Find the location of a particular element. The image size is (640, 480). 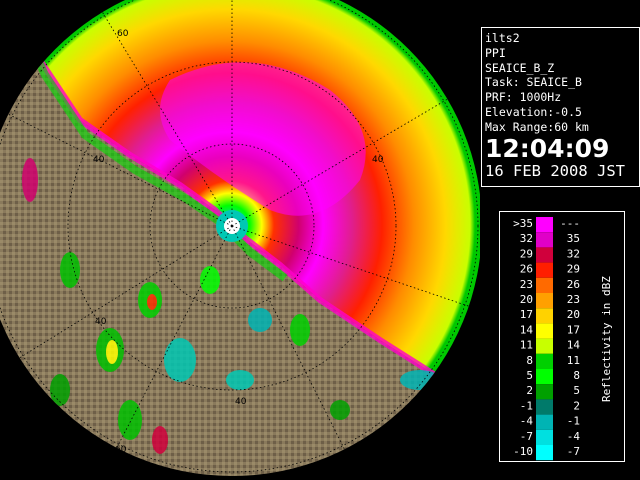

legend-low-value: 20 is located at coordinates (526, 299).